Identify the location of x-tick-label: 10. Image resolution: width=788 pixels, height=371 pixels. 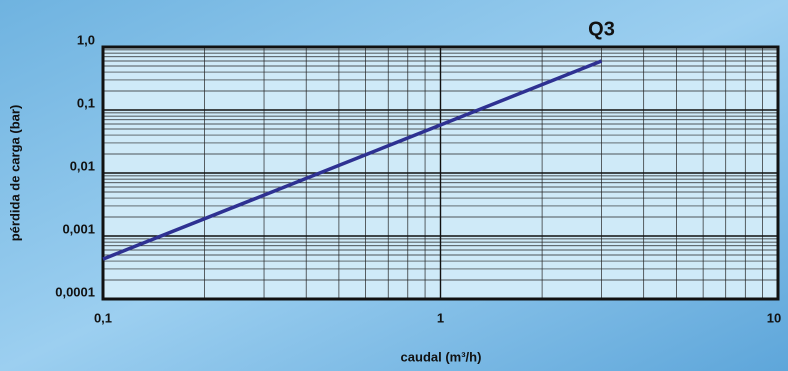
(774, 317).